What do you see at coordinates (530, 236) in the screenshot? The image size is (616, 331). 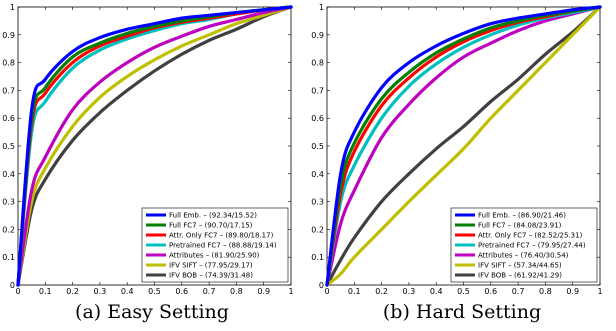 I see `legend-label: Attr. Only FC7 – (82.52/25.31)` at bounding box center [530, 236].